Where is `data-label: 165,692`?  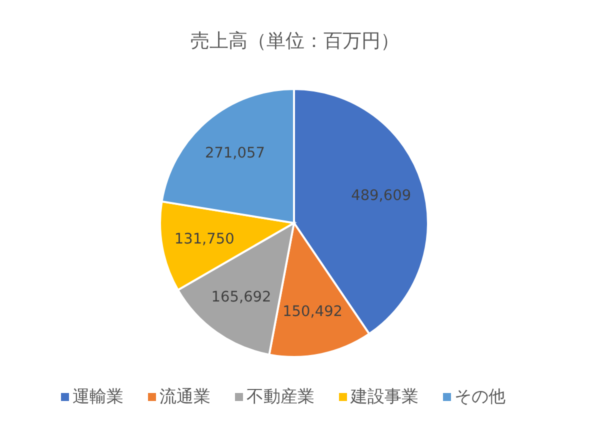 data-label: 165,692 is located at coordinates (241, 297).